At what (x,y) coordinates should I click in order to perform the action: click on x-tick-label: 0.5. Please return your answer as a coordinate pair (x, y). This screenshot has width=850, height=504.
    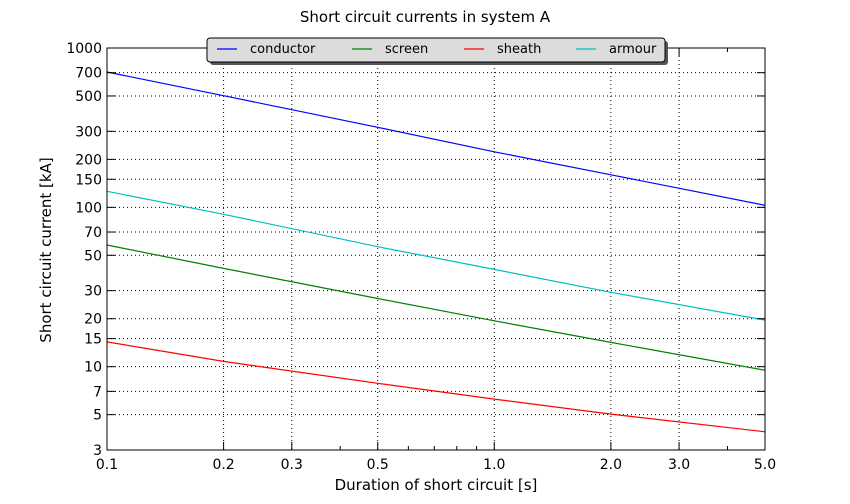
    Looking at the image, I should click on (378, 465).